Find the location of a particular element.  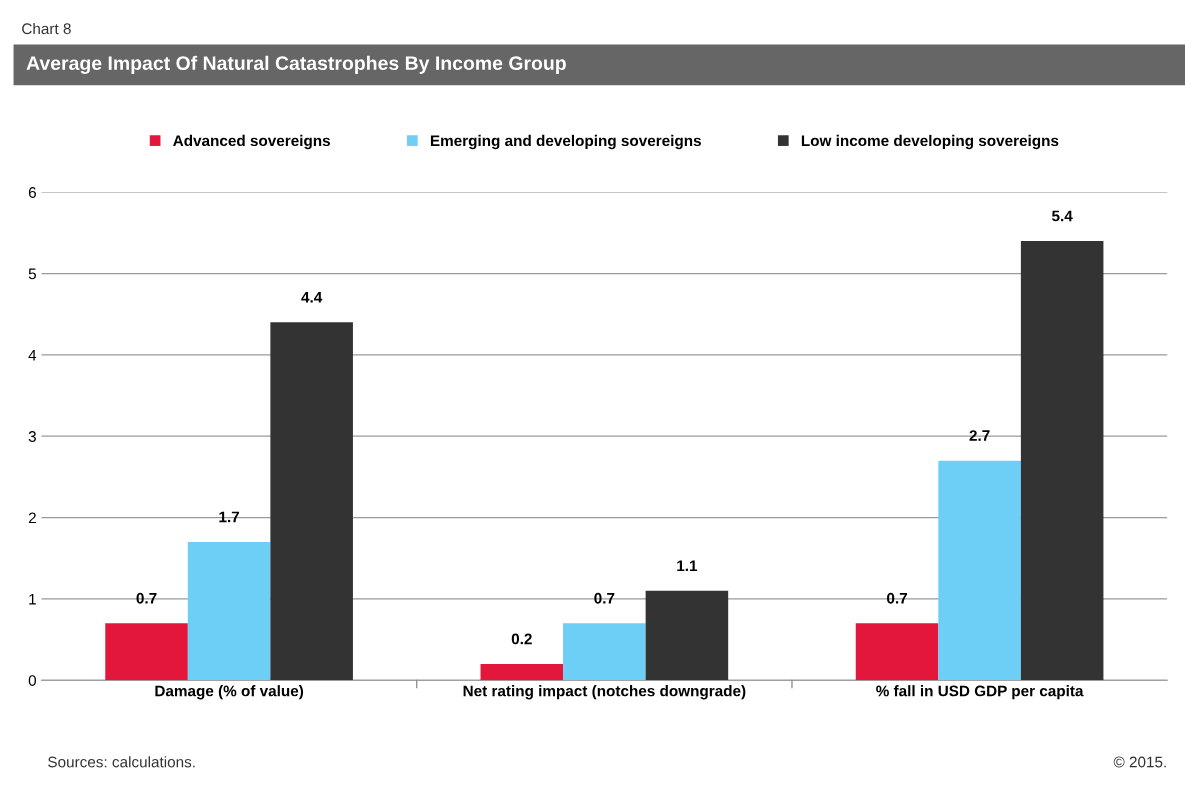

y-tick-label: 3 is located at coordinates (32, 436).